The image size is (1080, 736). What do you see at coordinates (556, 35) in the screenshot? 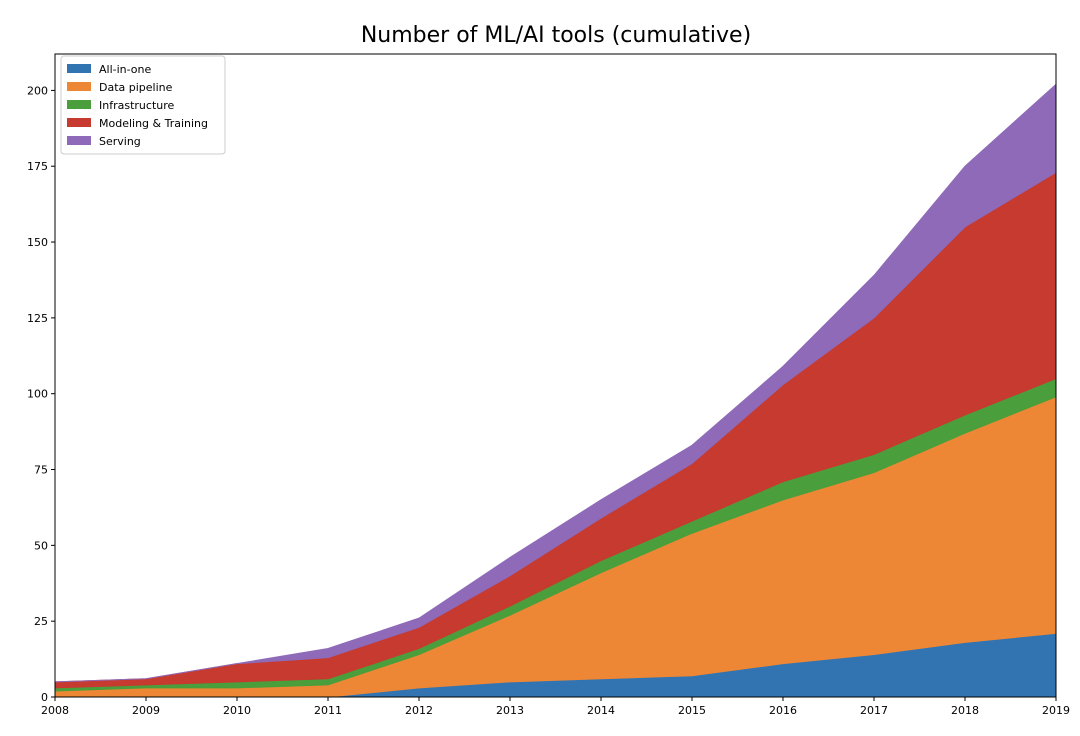
I see `chart-title: Number of ML/AI tools (cumulative)` at bounding box center [556, 35].